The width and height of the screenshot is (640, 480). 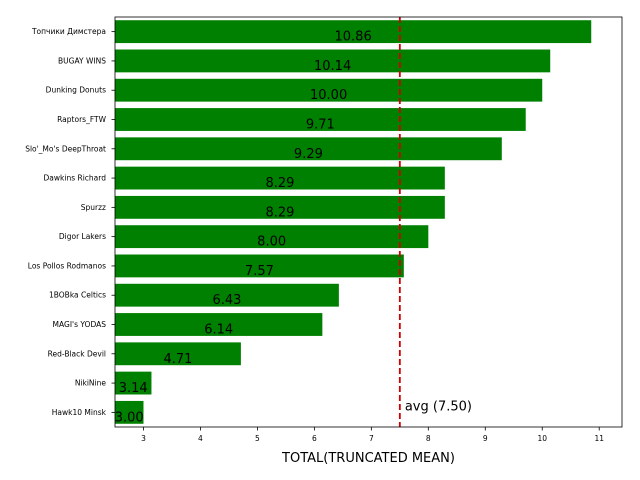 What do you see at coordinates (332, 66) in the screenshot?
I see `bar-value-label: 10.14` at bounding box center [332, 66].